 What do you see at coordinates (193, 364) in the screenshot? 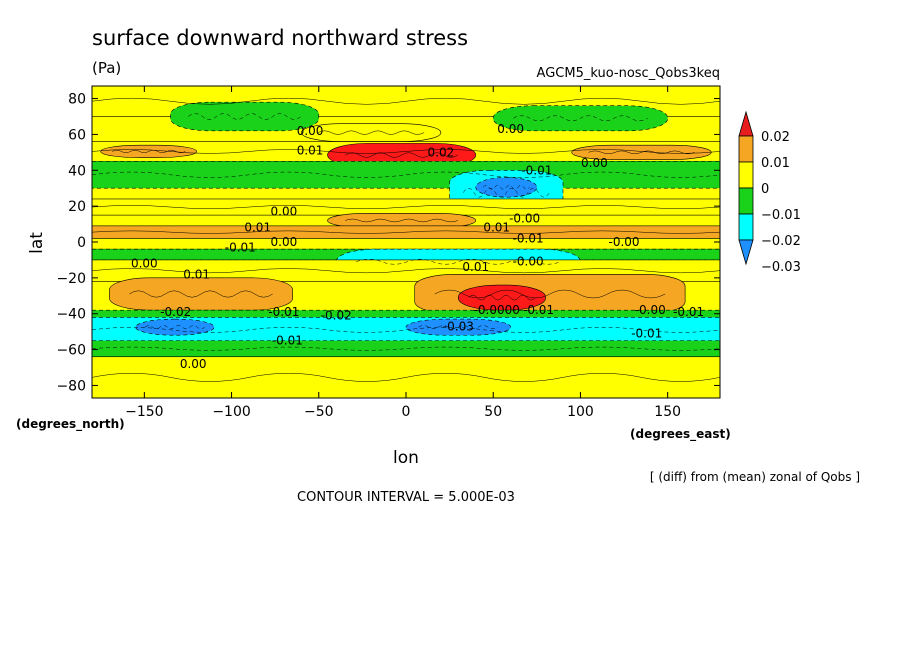
I see `contour-label-28: 0.00` at bounding box center [193, 364].